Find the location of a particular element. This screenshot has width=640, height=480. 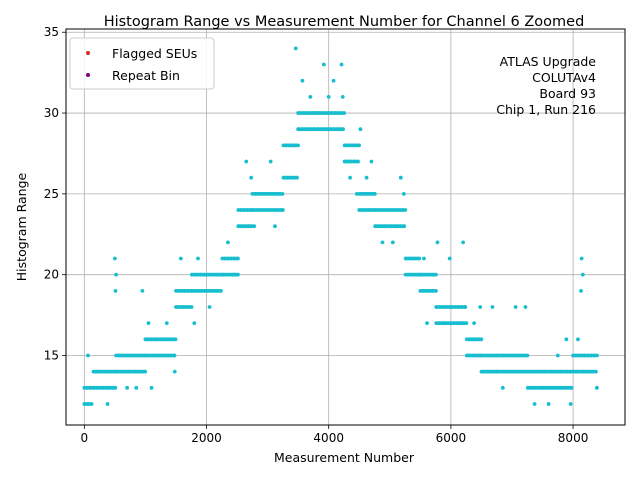

x-axis-ticks: 0 2000 4000 6000 8000 is located at coordinates (335, 435).